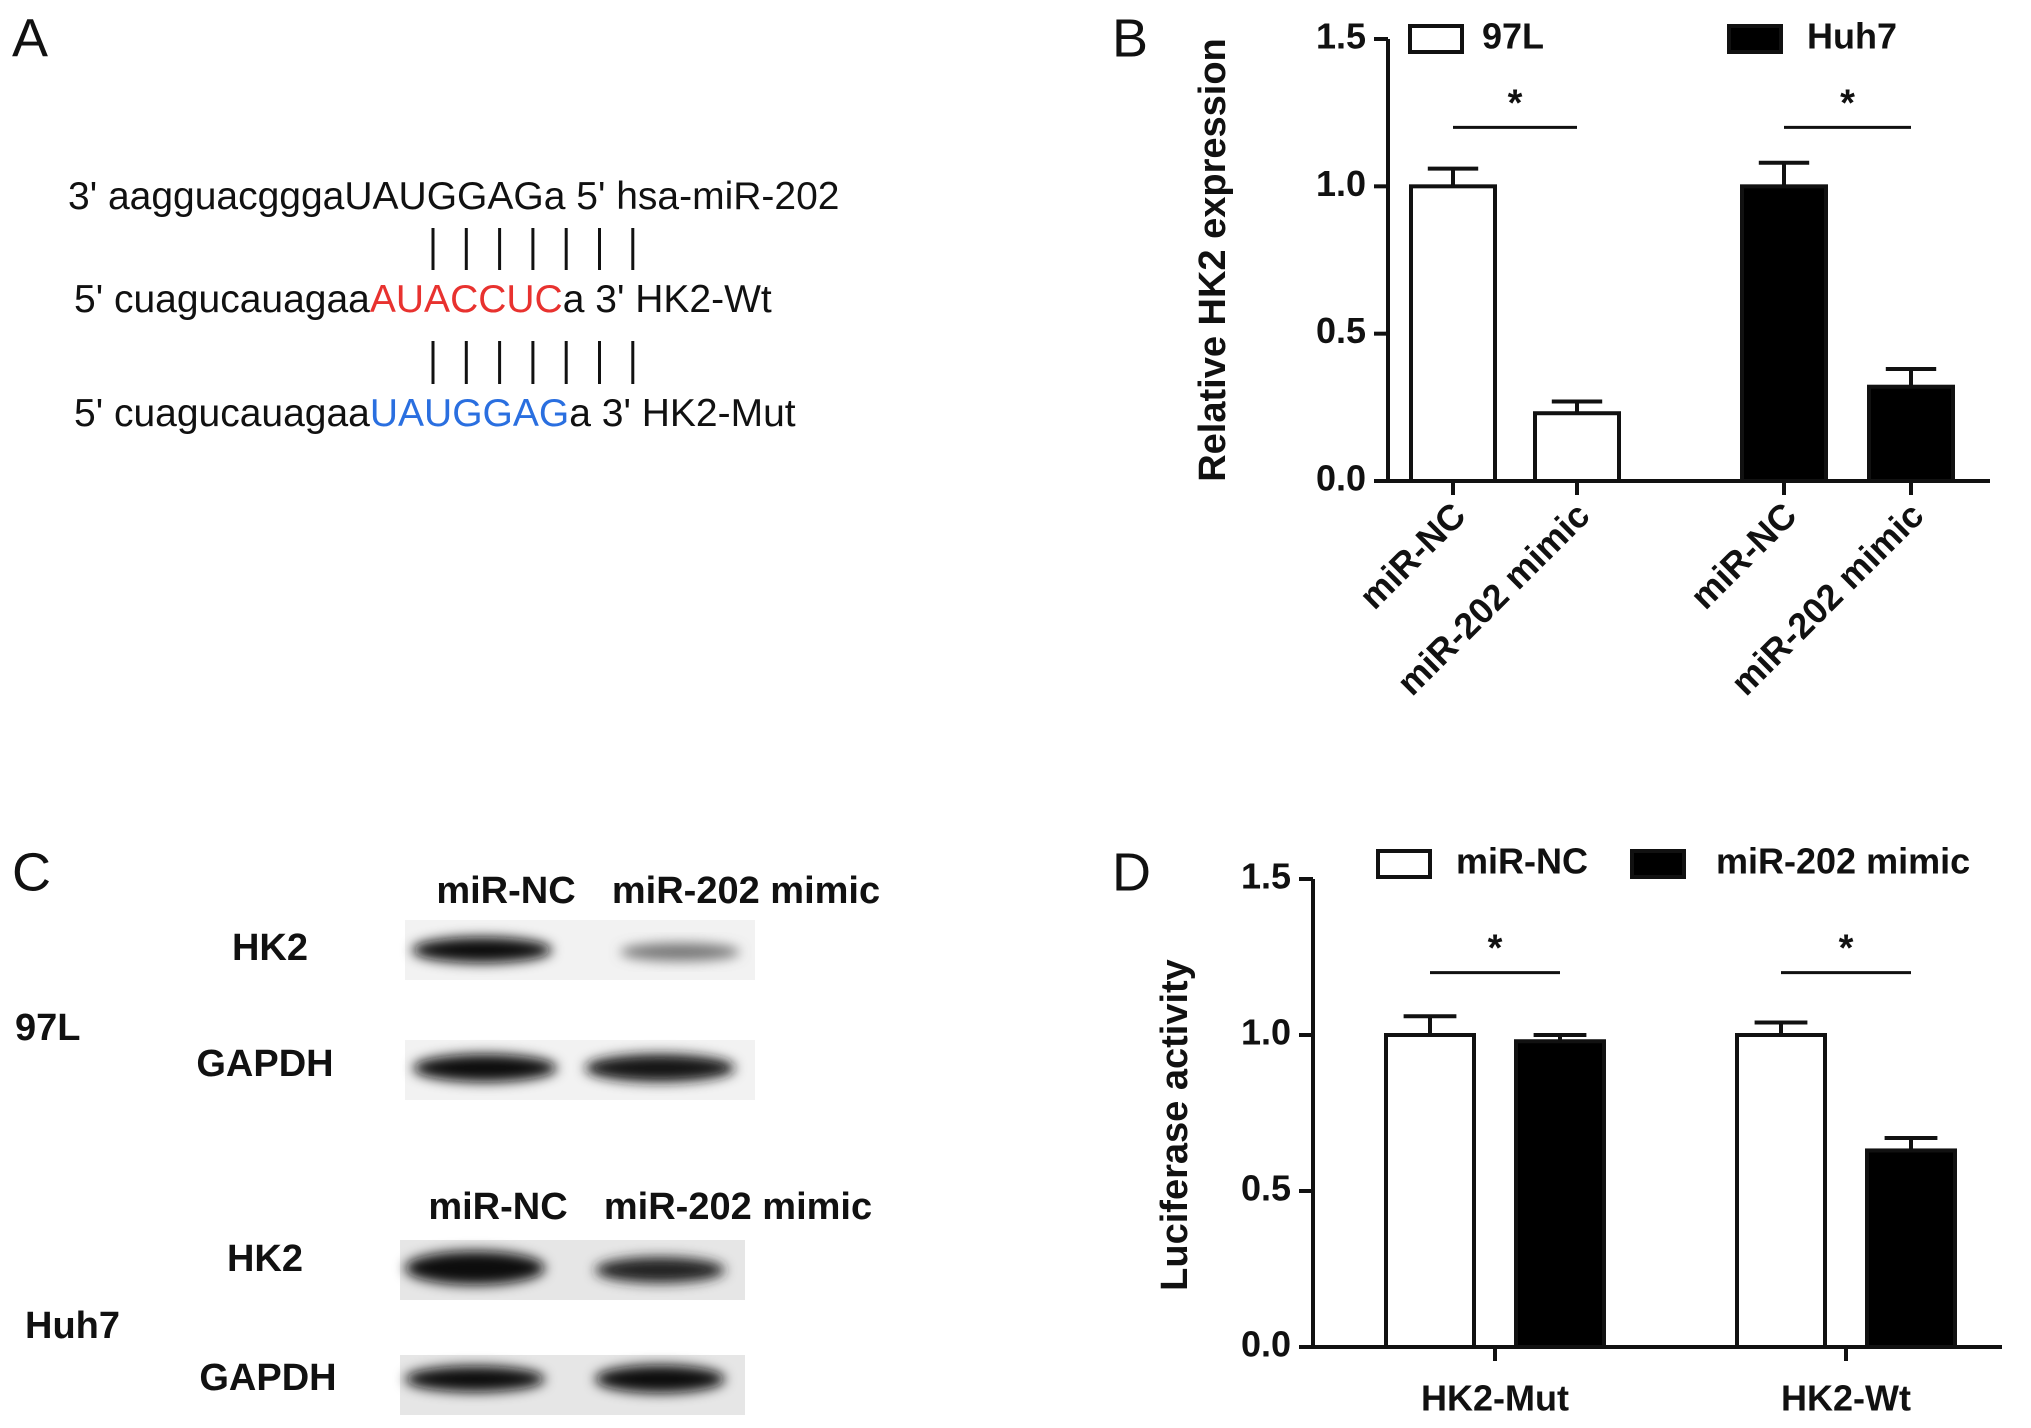 The image size is (2031, 1428). I want to click on sequence-suffix: a 3' HK2-Wt, so click(667, 299).